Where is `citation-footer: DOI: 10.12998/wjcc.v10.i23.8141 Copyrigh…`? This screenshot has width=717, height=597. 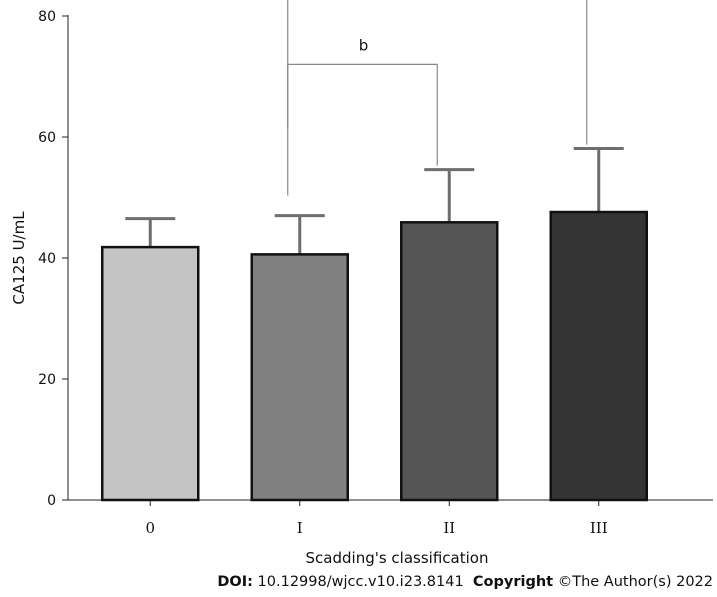
citation-footer: DOI: 10.12998/wjcc.v10.i23.8141 Copyrigh… is located at coordinates (358, 585).